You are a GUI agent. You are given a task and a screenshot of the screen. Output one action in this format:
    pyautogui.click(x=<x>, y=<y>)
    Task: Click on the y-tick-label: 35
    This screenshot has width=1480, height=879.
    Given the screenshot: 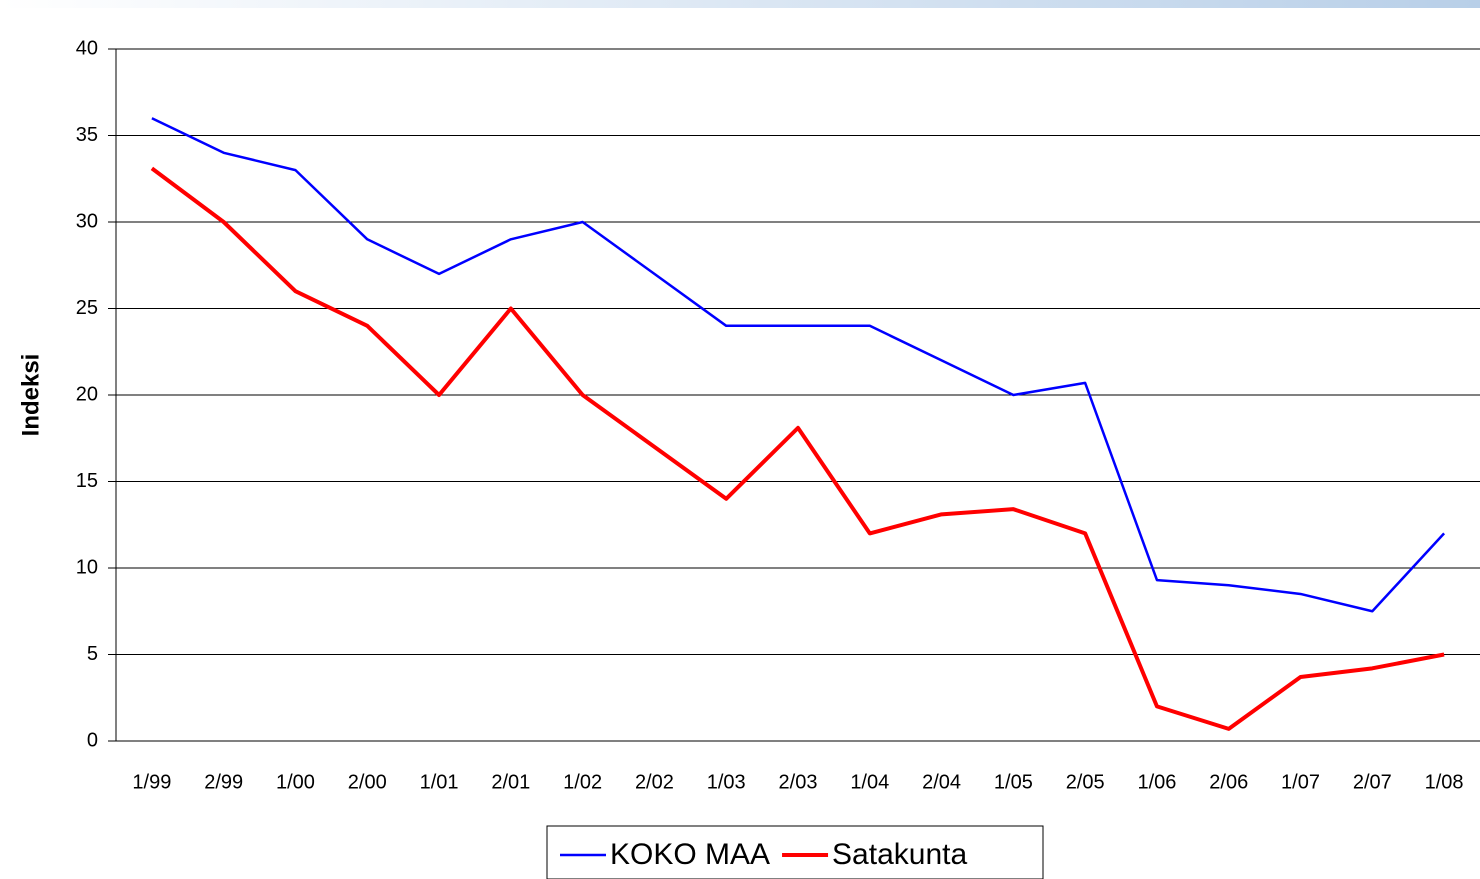 What is the action you would take?
    pyautogui.click(x=87, y=135)
    